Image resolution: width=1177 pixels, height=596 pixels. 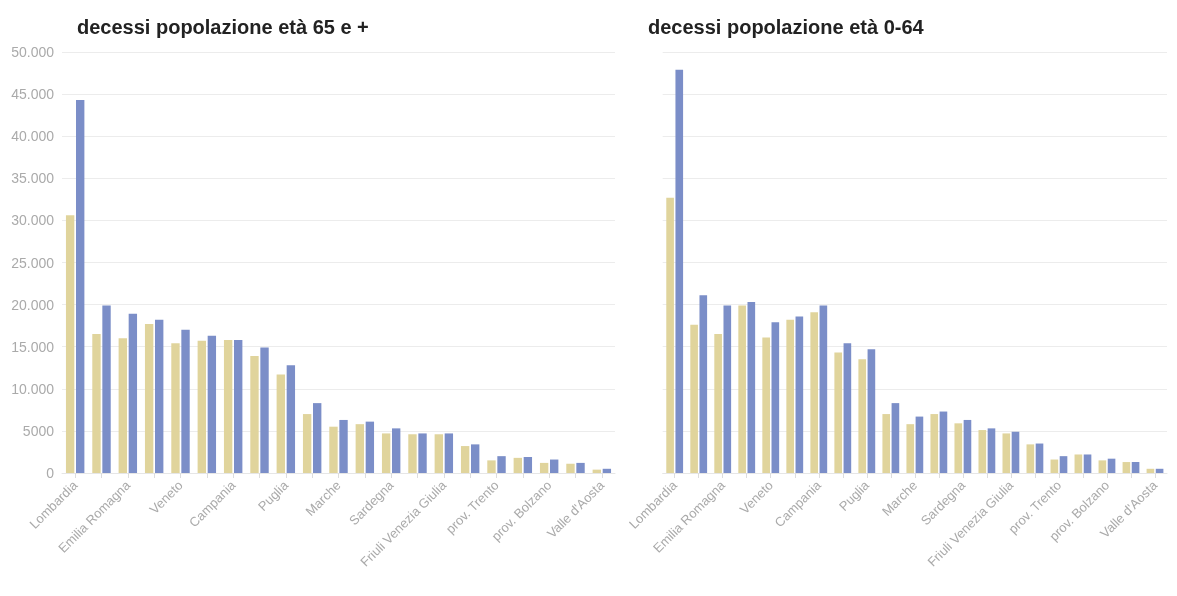 What do you see at coordinates (786, 27) in the screenshot?
I see `chart-title: decessi popolazione età 0-64` at bounding box center [786, 27].